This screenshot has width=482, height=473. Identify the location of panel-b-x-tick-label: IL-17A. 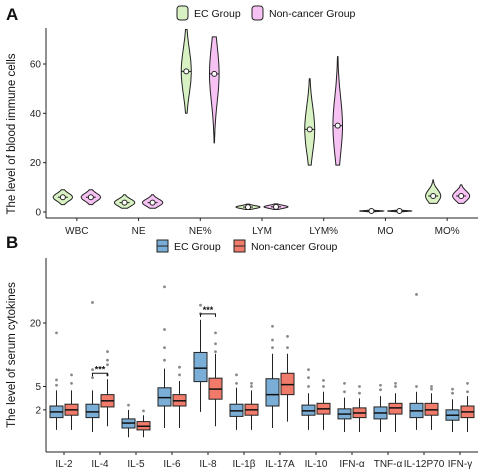
(280, 464).